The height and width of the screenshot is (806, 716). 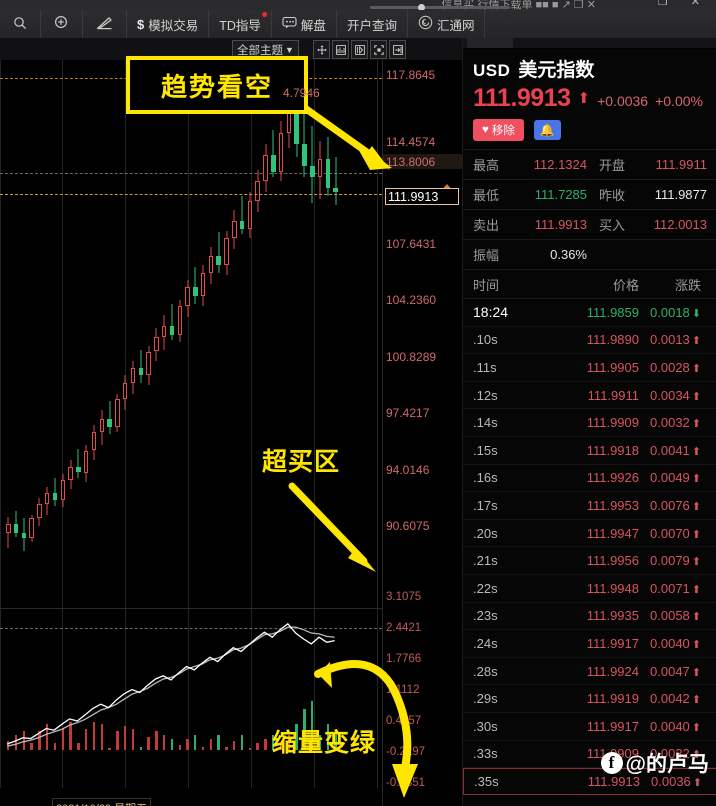 What do you see at coordinates (589, 313) in the screenshot?
I see `tick-row: 18:24 111.9859 0.0018 ⬇` at bounding box center [589, 313].